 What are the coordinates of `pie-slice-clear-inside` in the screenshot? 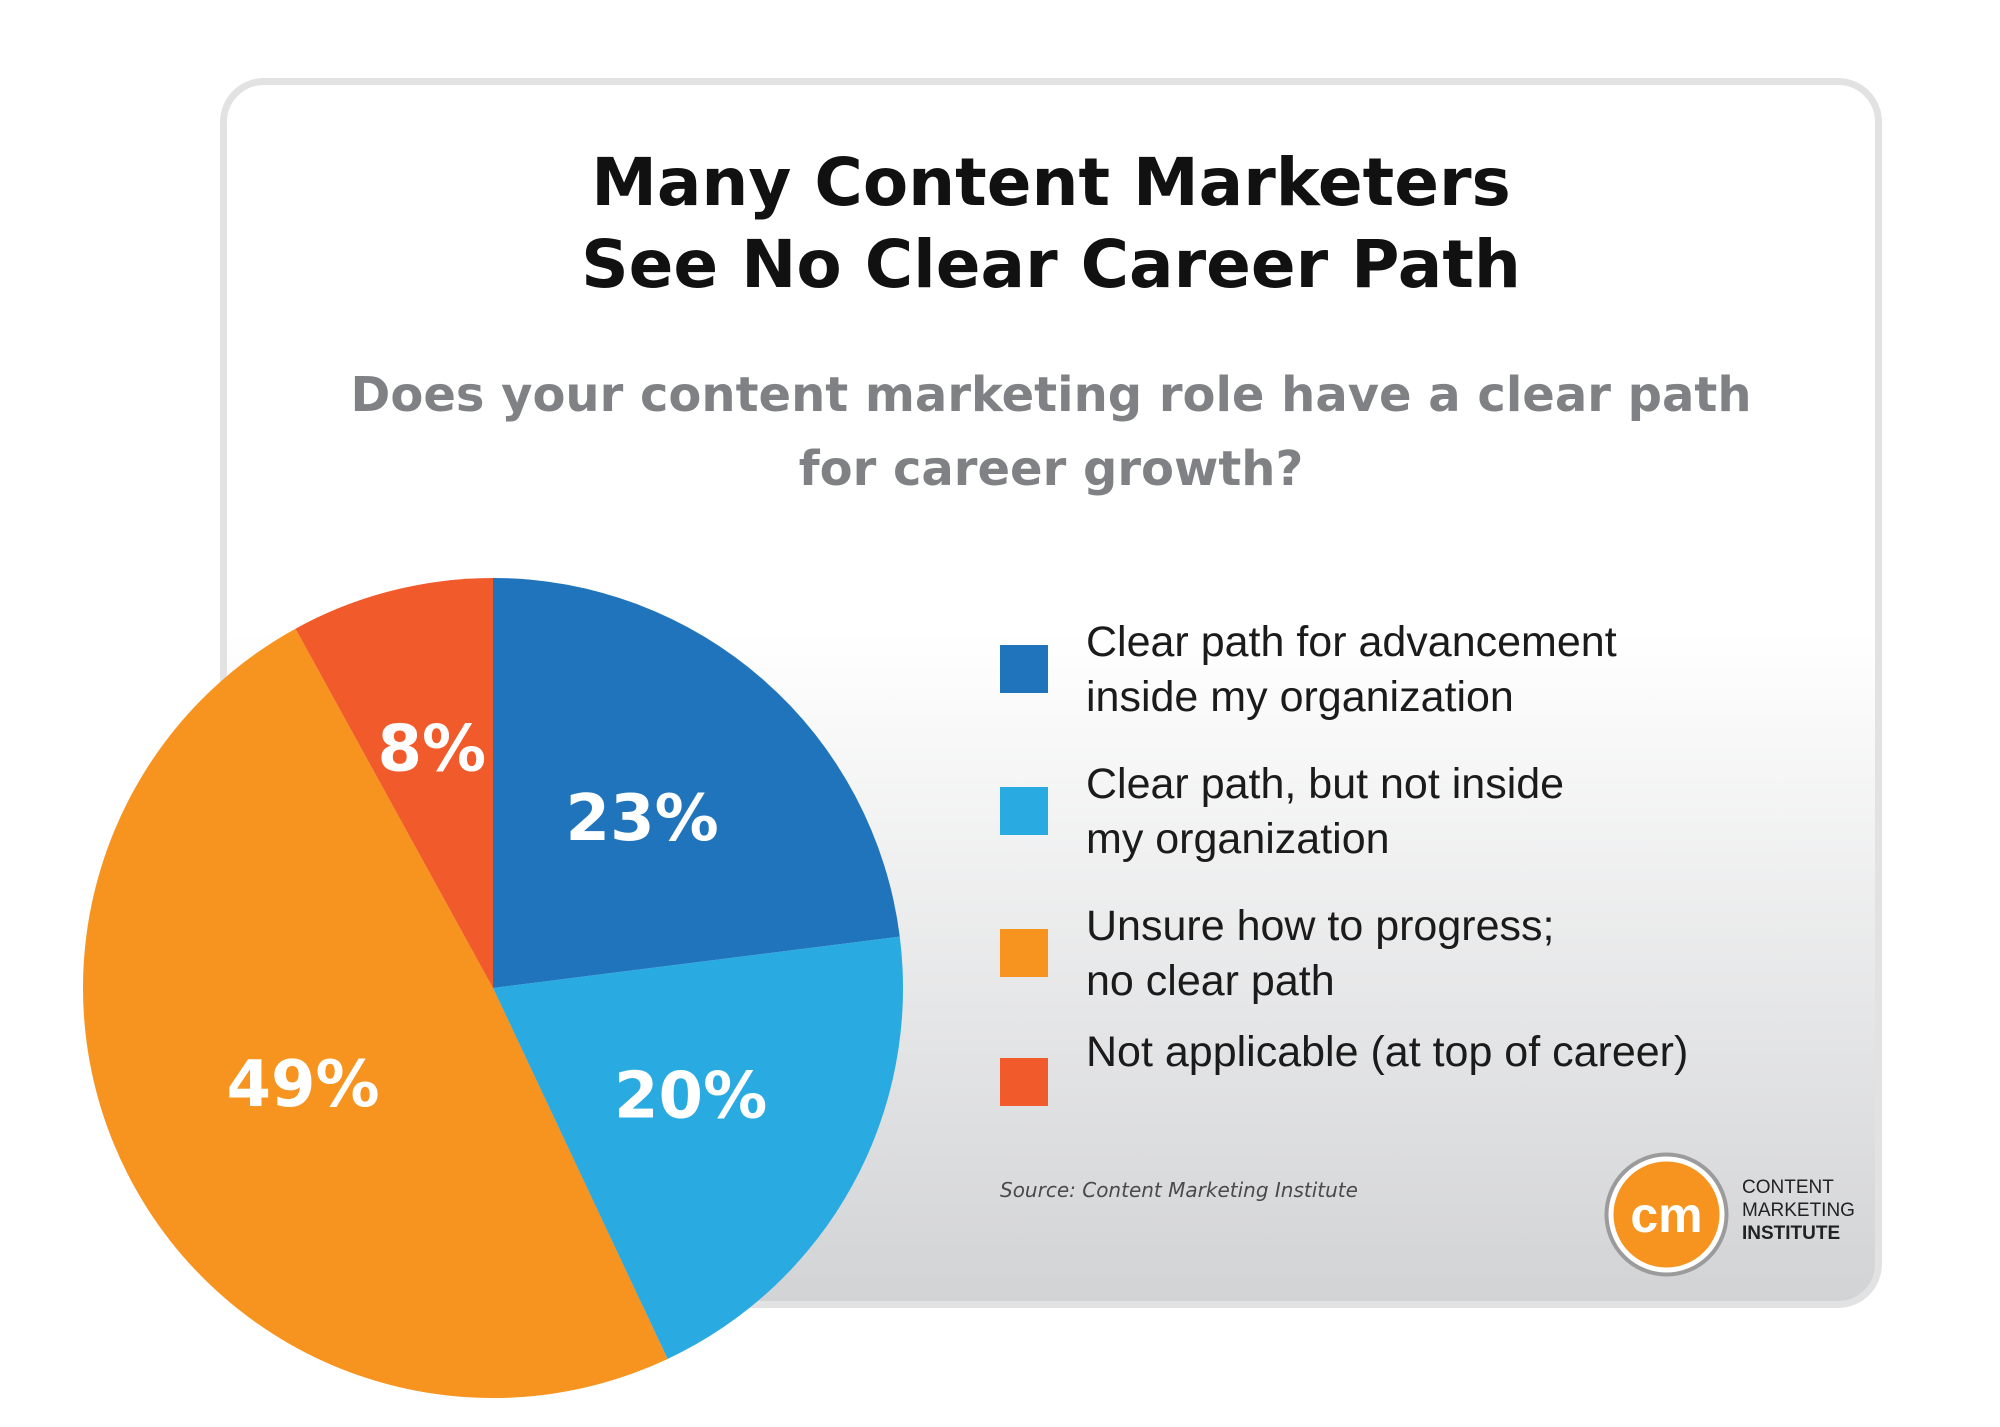 It's located at (696, 783).